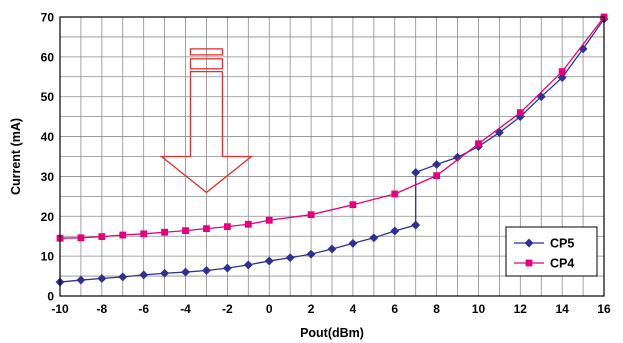  I want to click on y-tick-label: 0, so click(50, 297).